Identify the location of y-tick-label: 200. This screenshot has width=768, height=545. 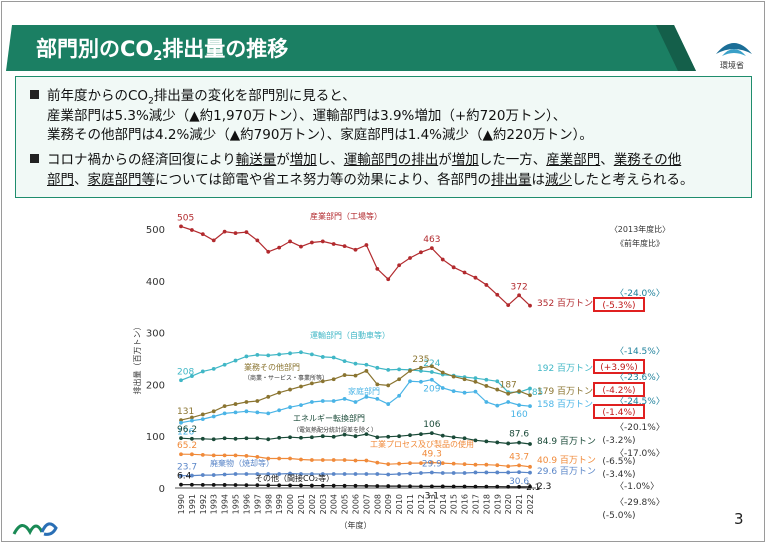
(155, 385).